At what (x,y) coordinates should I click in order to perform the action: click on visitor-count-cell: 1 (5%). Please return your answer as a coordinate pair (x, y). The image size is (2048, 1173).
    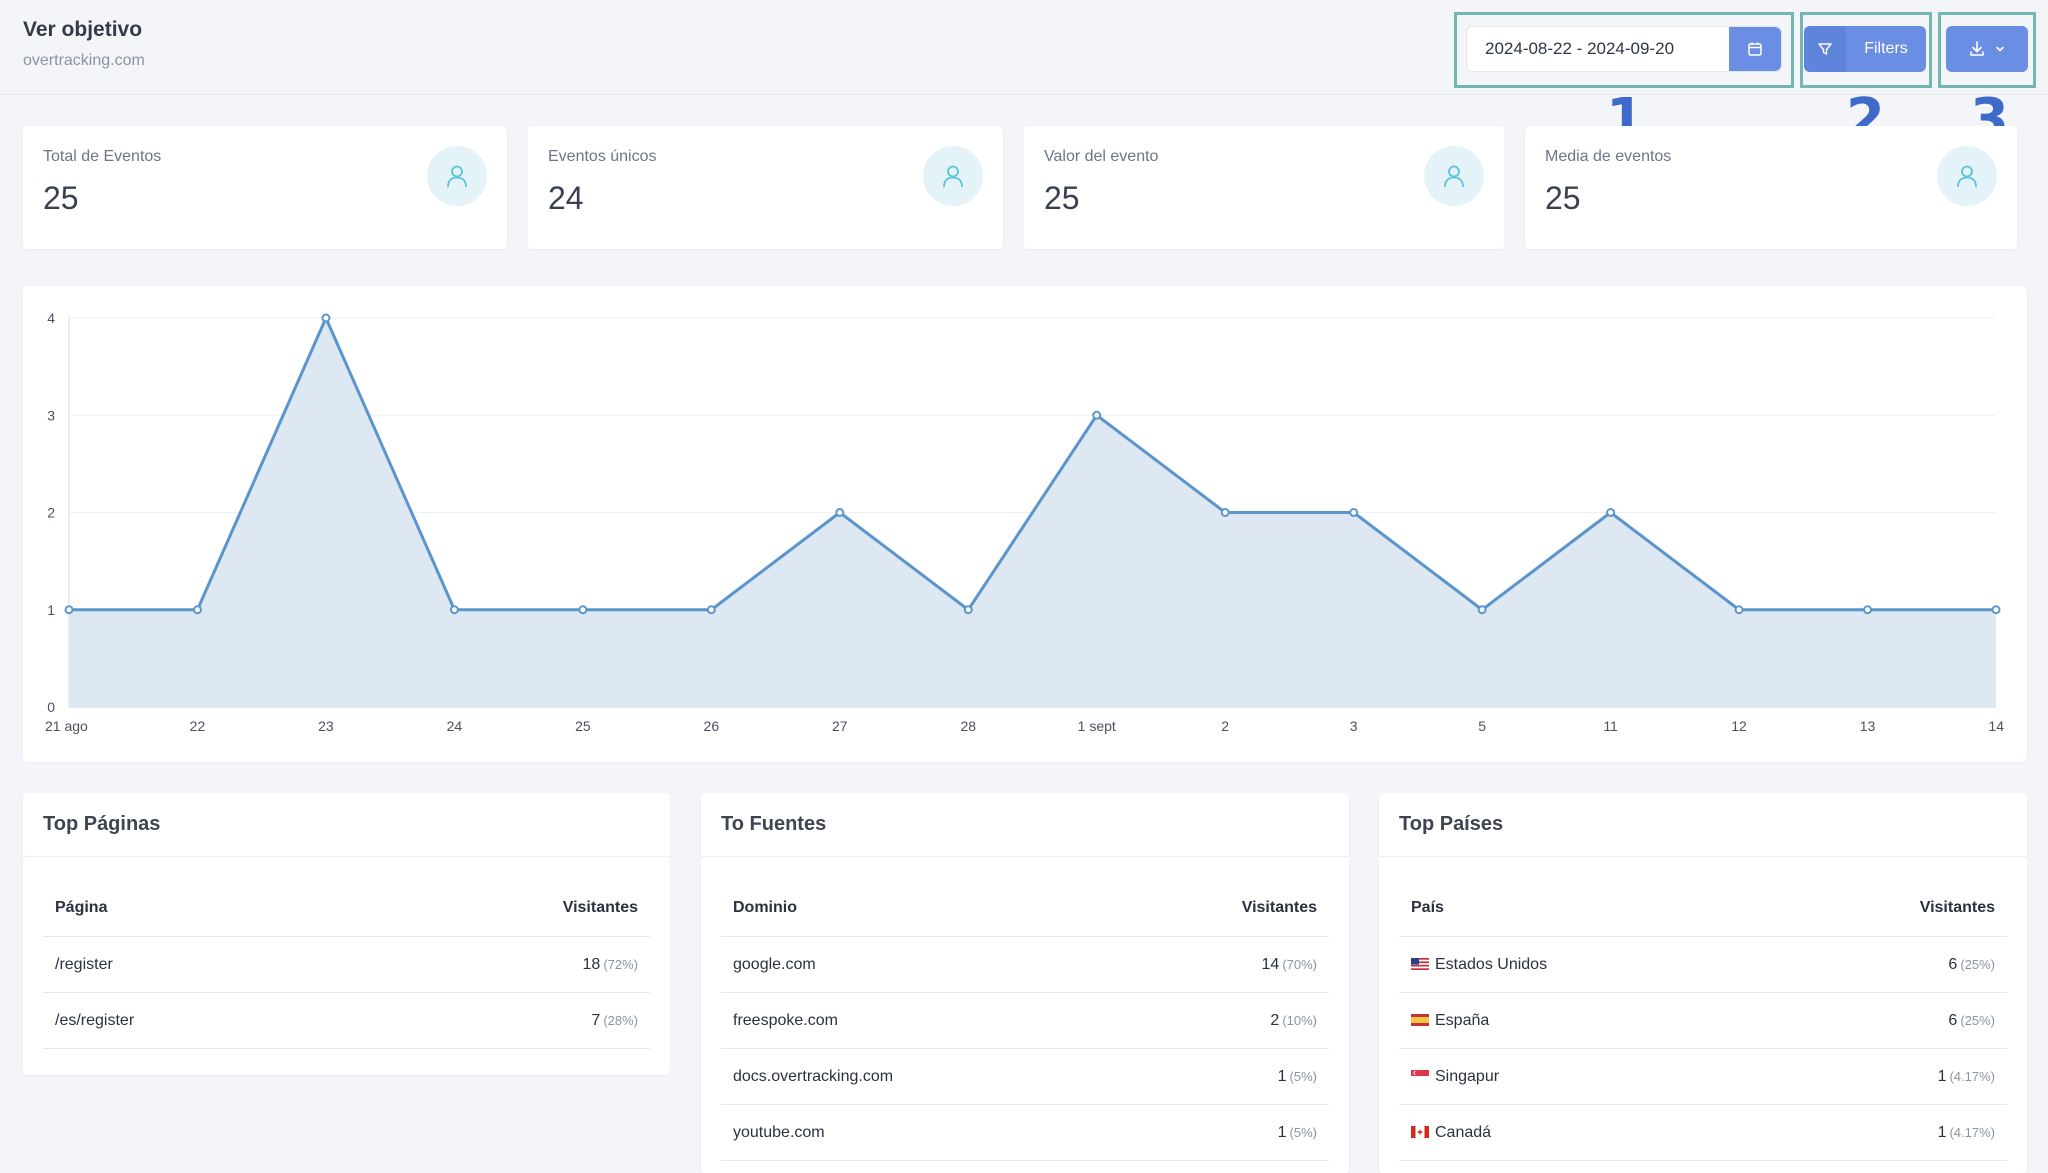
    Looking at the image, I should click on (1222, 1132).